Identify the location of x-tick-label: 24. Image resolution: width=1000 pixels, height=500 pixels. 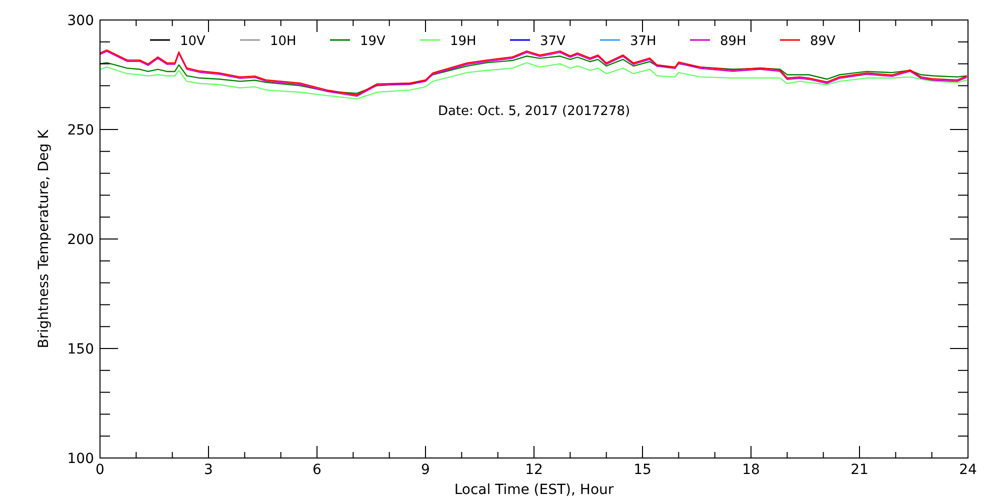
(968, 470).